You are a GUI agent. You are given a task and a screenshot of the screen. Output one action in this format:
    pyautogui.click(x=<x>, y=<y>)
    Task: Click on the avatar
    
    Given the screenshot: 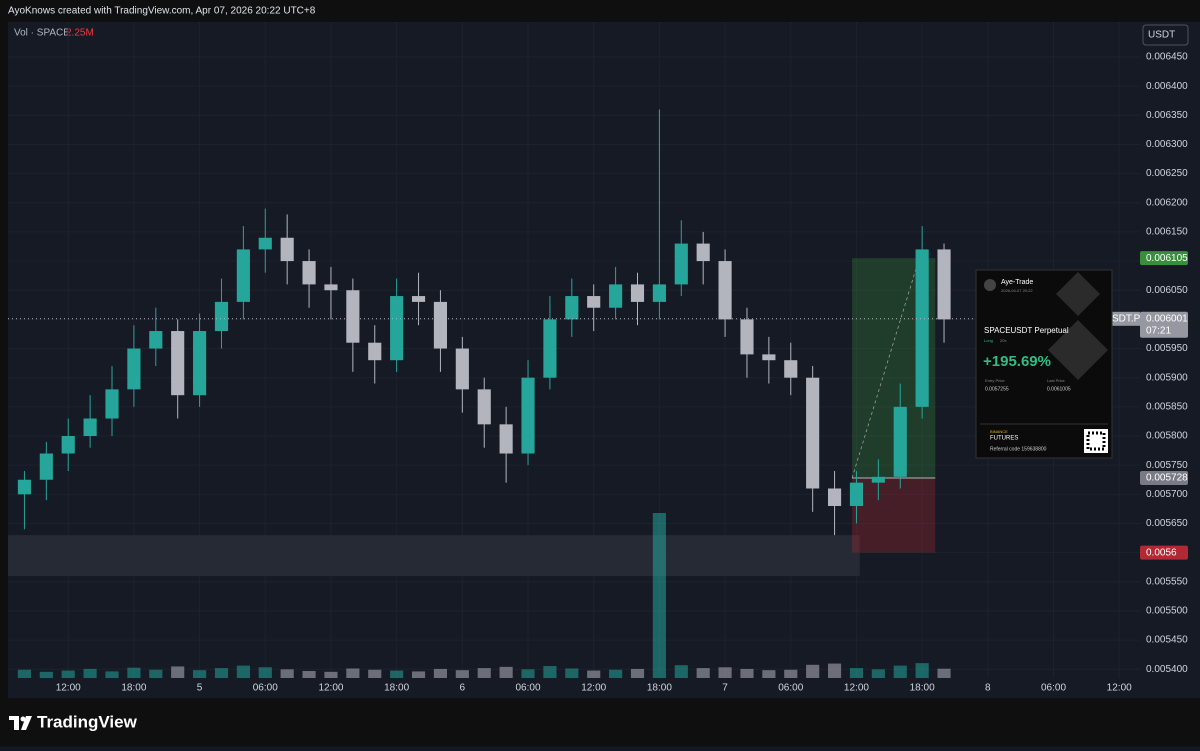 What is the action you would take?
    pyautogui.click(x=990, y=285)
    